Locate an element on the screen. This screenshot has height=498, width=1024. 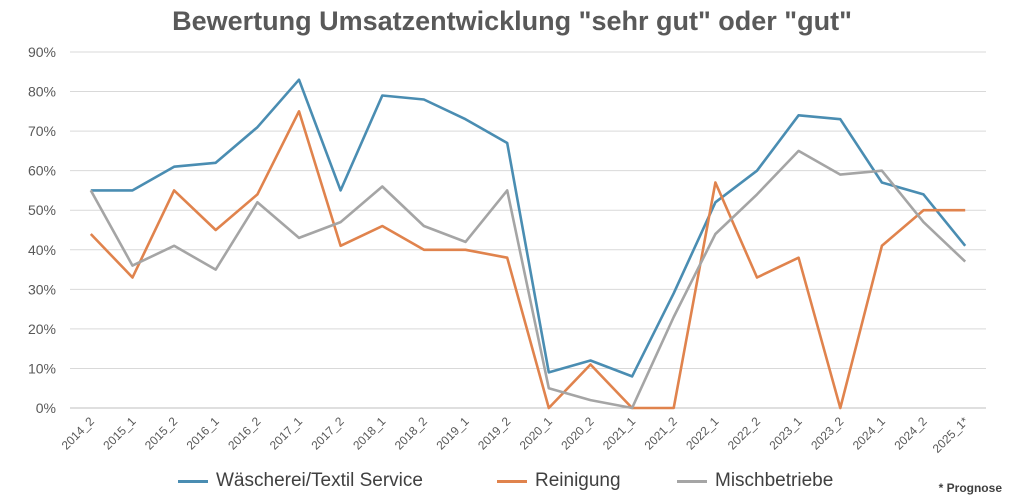
x-tick-label: 2017_1 is located at coordinates (286, 433).